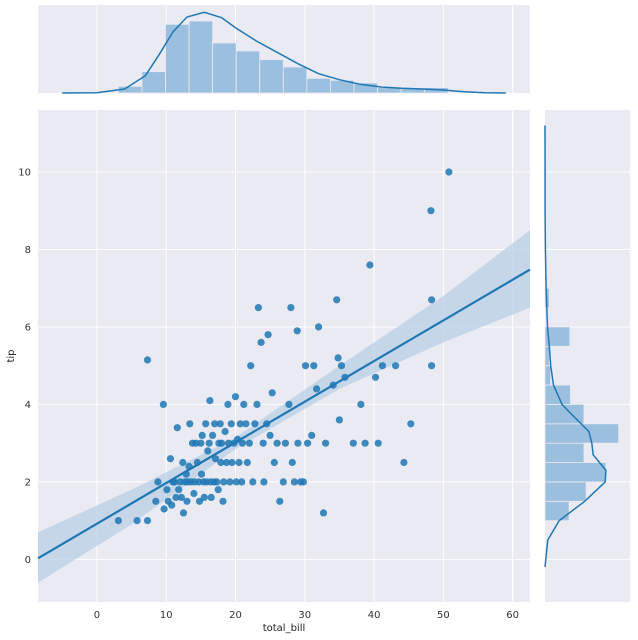 The height and width of the screenshot is (640, 638). What do you see at coordinates (28, 560) in the screenshot?
I see `y-tick-label: 0` at bounding box center [28, 560].